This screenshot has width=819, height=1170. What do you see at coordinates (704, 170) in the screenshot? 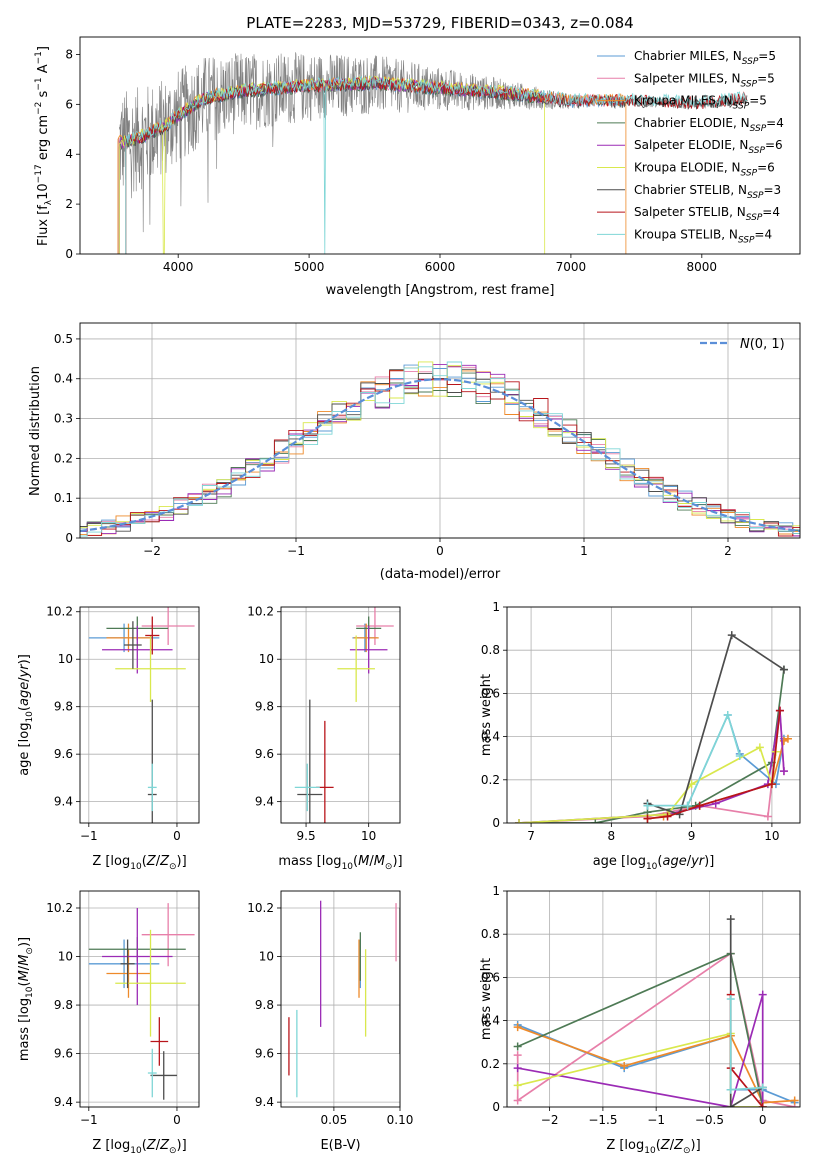
I see `legend-label: Kroupa ELODIE, NSSP=6` at bounding box center [704, 170].